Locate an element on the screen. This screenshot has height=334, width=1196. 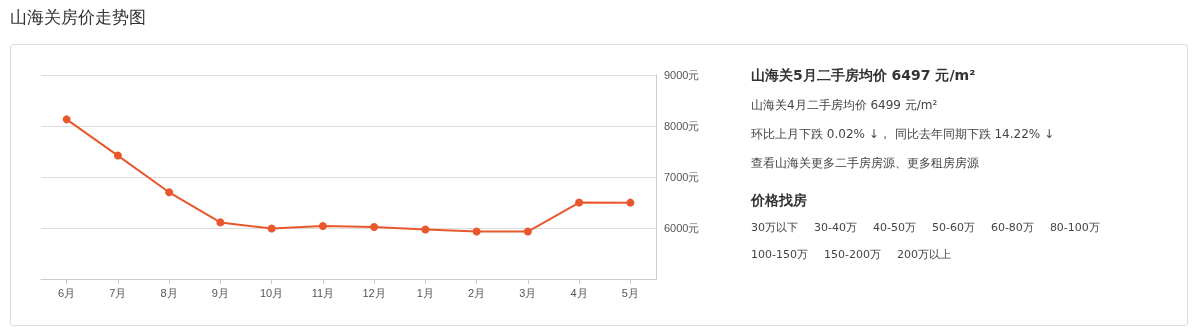
chart-title: 山海关房价走势图 is located at coordinates (78, 17).